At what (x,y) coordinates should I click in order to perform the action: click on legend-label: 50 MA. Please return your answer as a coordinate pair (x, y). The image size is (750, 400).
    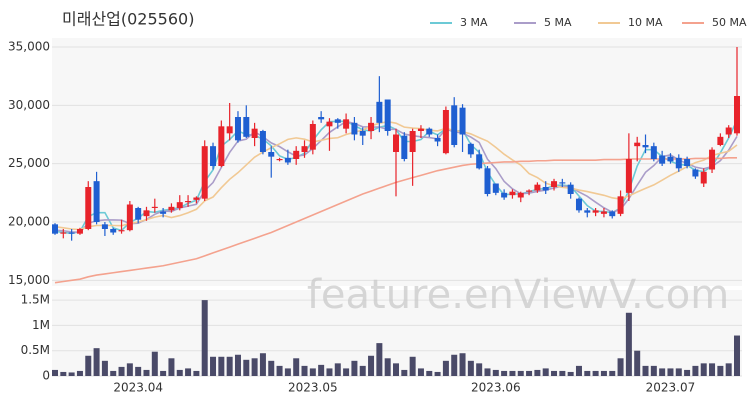
    Looking at the image, I should click on (729, 22).